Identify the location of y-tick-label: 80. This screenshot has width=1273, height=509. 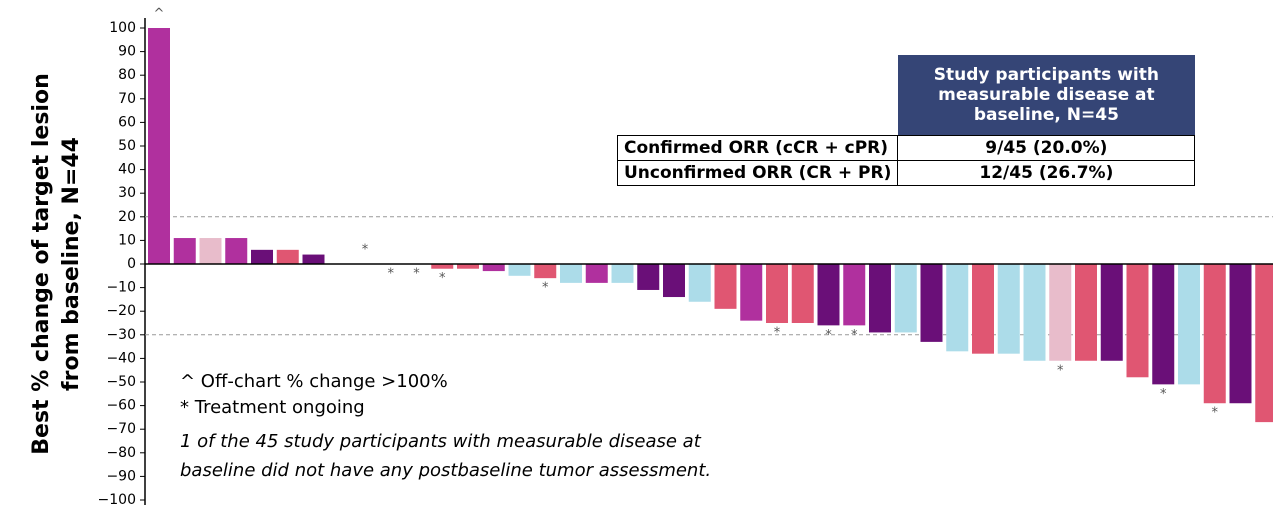
(127, 75).